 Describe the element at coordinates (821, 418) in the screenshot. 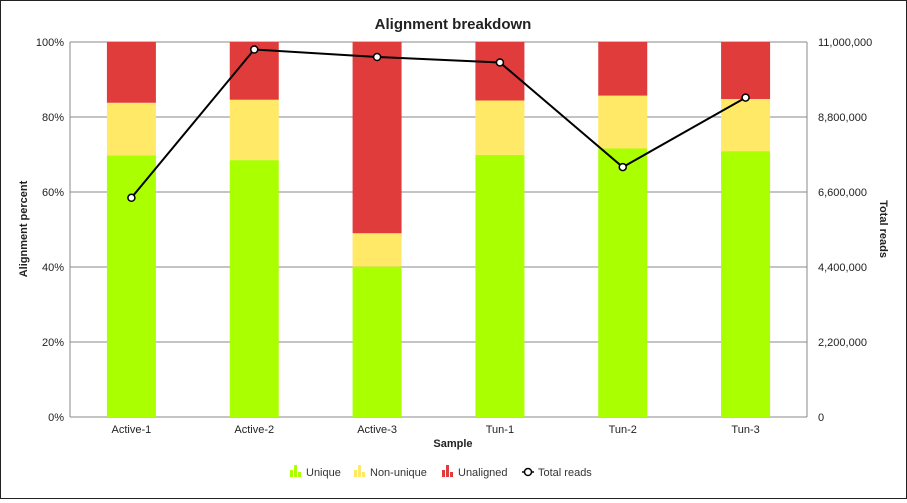

I see `y2-tick-label: 0` at that location.